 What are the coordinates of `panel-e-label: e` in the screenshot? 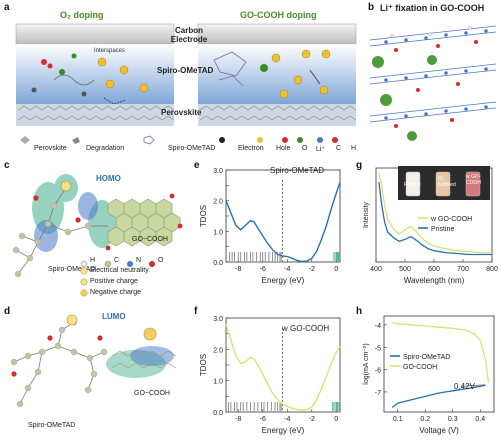 It's located at (197, 165).